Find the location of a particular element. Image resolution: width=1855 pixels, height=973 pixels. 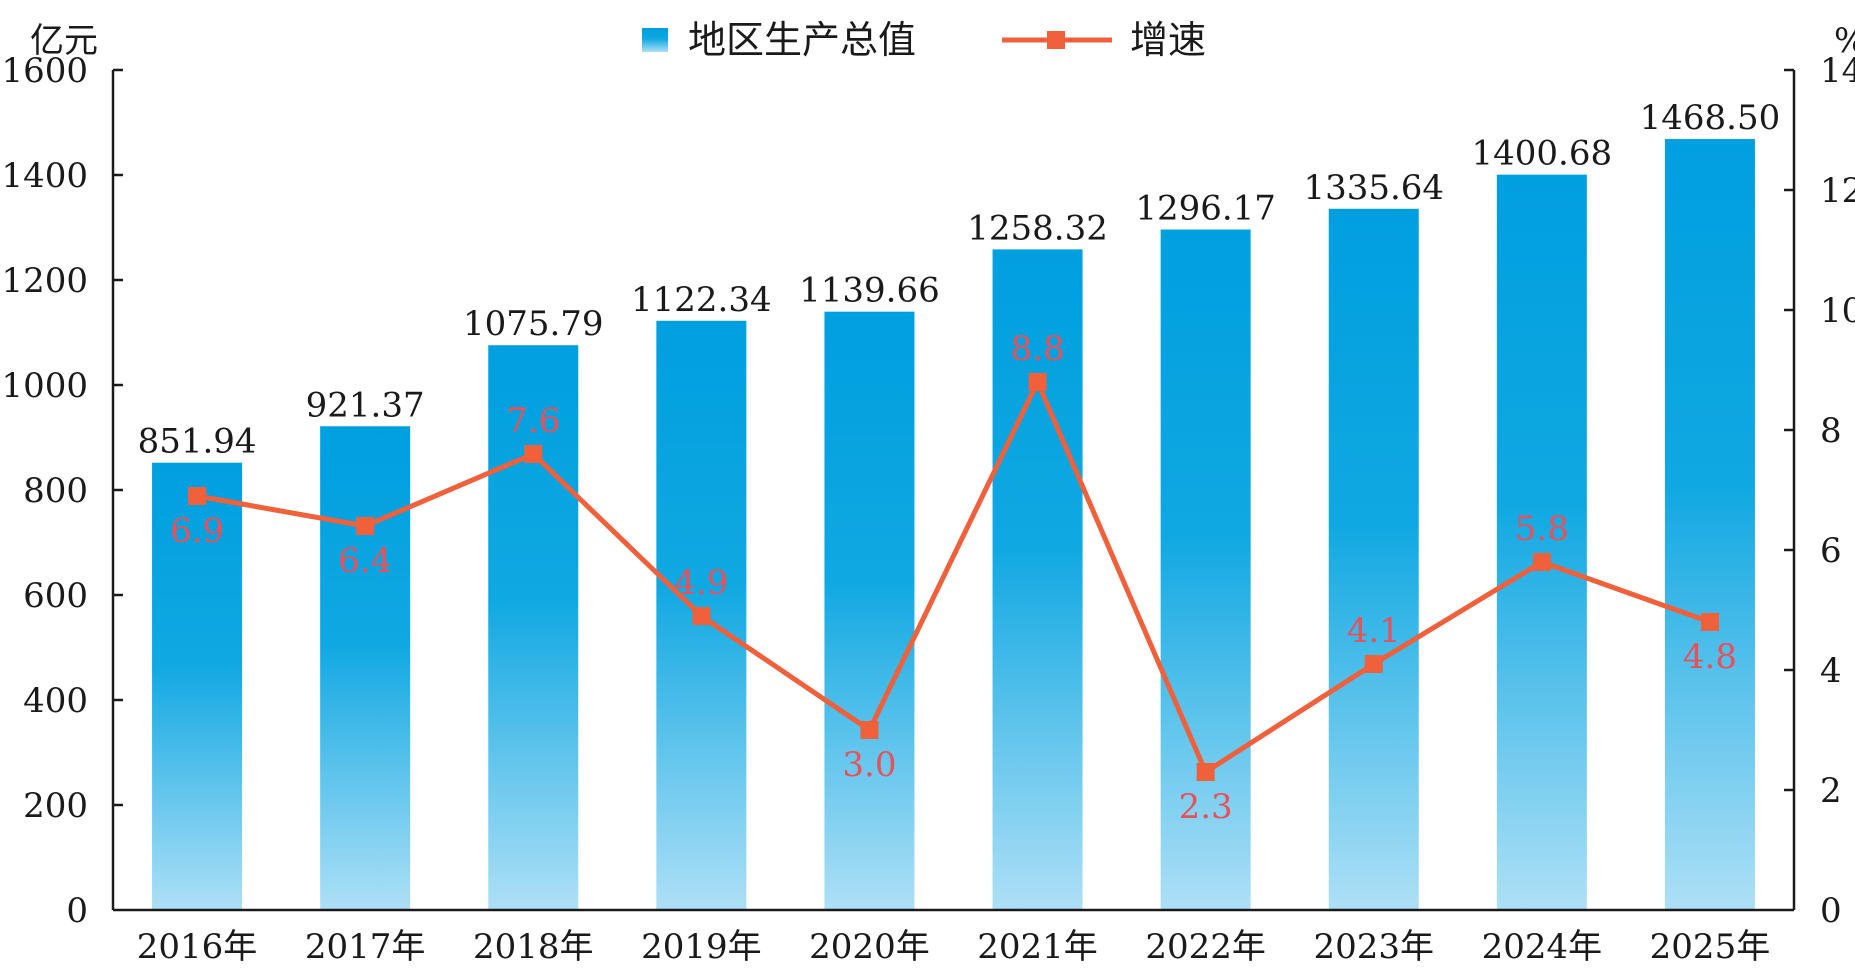

x-tick-label: 2016年 is located at coordinates (197, 947).